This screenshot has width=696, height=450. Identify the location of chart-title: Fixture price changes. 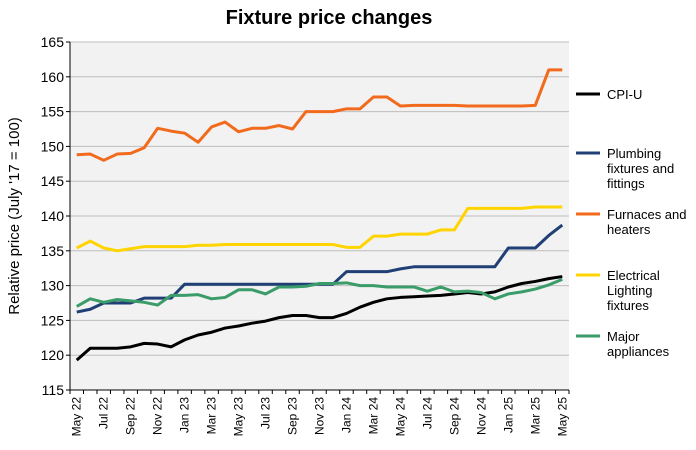
(329, 18).